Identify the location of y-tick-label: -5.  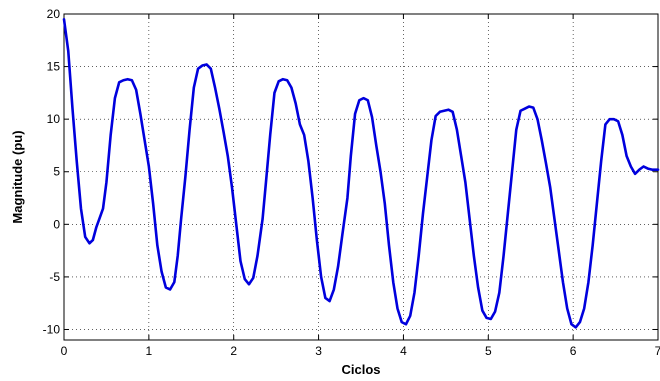
(54, 277).